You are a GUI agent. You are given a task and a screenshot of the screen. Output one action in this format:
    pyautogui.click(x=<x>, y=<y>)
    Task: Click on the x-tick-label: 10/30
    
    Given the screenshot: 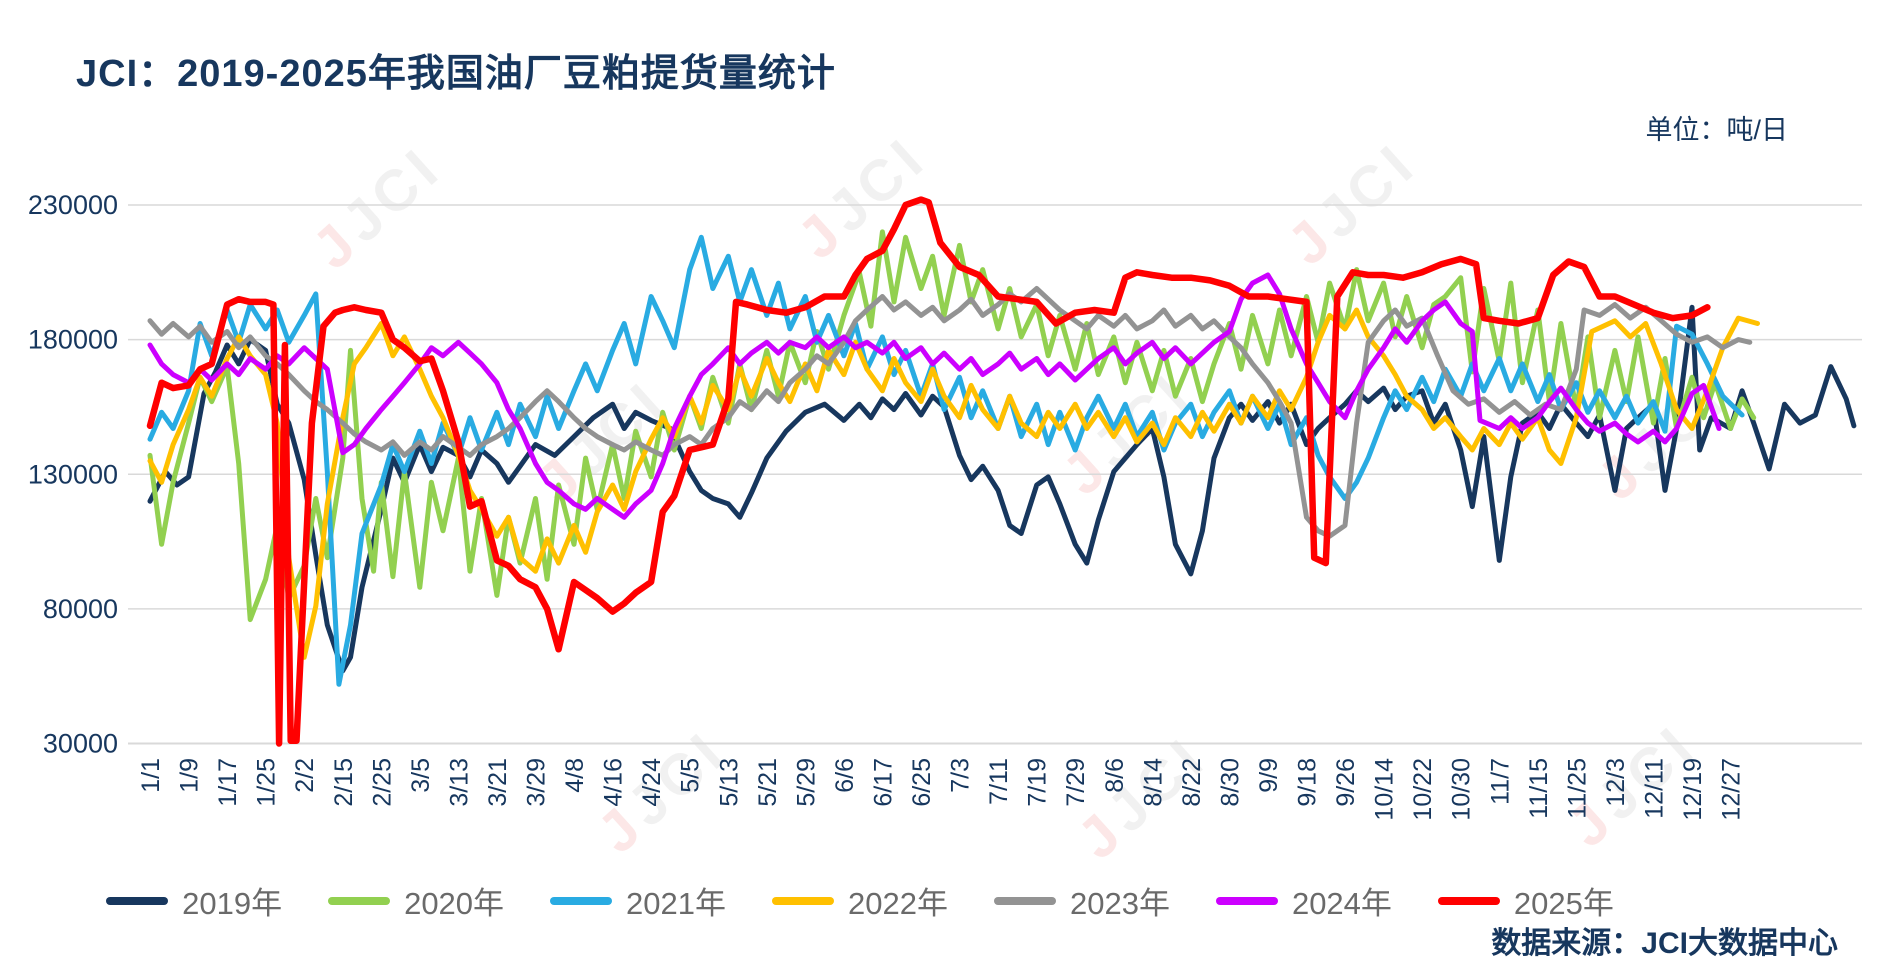 What is the action you would take?
    pyautogui.click(x=1462, y=789)
    